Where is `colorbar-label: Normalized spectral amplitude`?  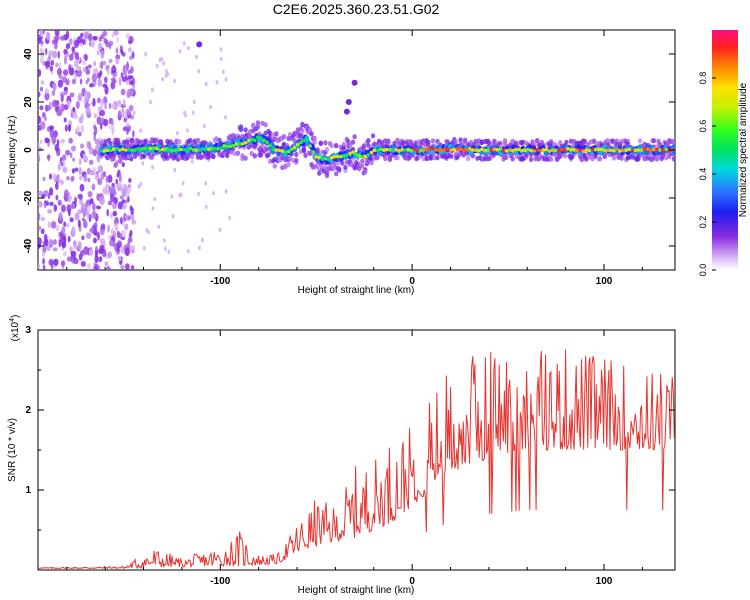
colorbar-label: Normalized spectral amplitude is located at coordinates (743, 149).